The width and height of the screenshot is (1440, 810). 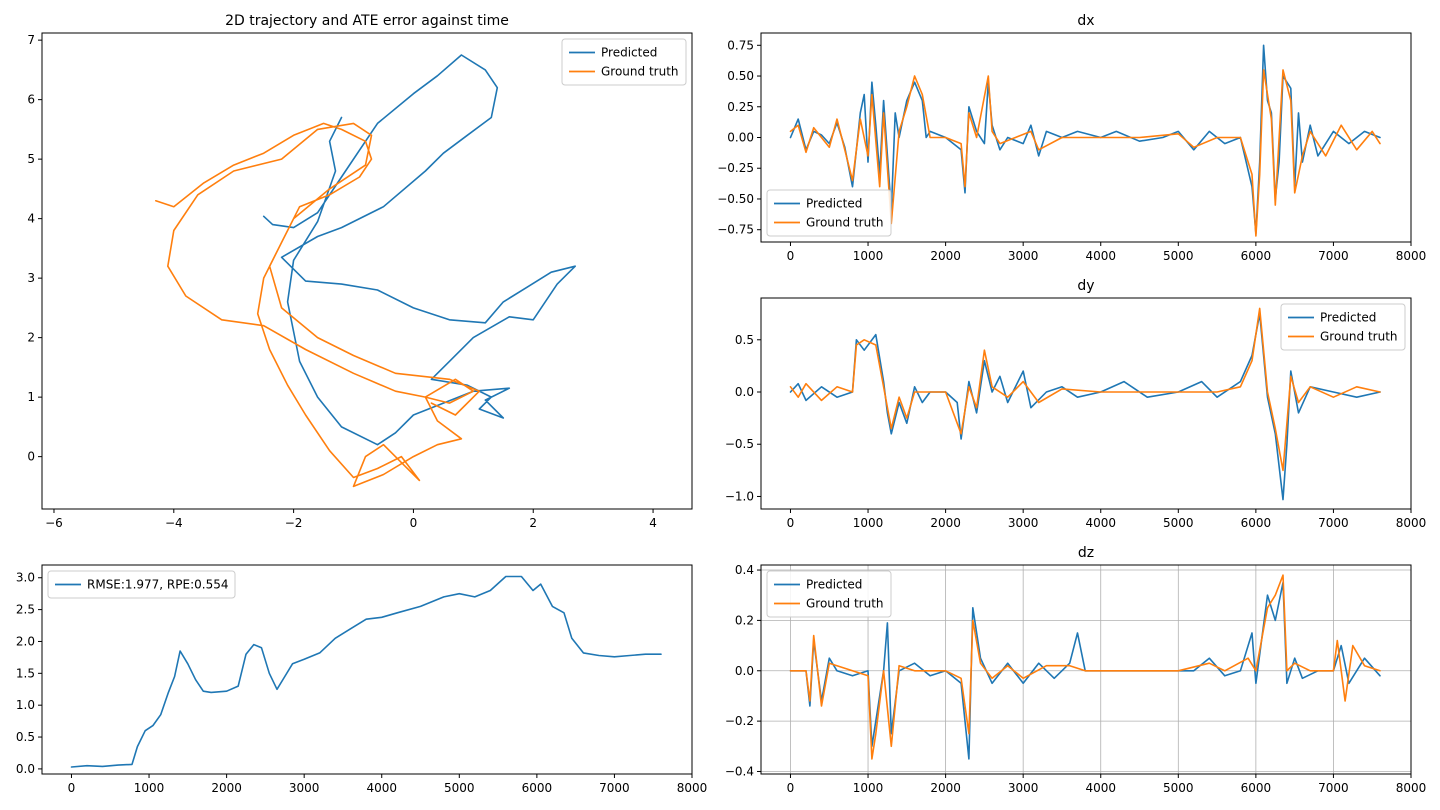 What do you see at coordinates (739, 496) in the screenshot?
I see `y-tick-label: −1.0` at bounding box center [739, 496].